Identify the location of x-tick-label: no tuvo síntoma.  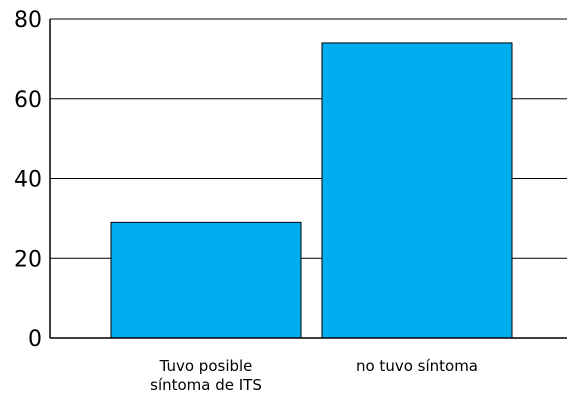
(417, 366).